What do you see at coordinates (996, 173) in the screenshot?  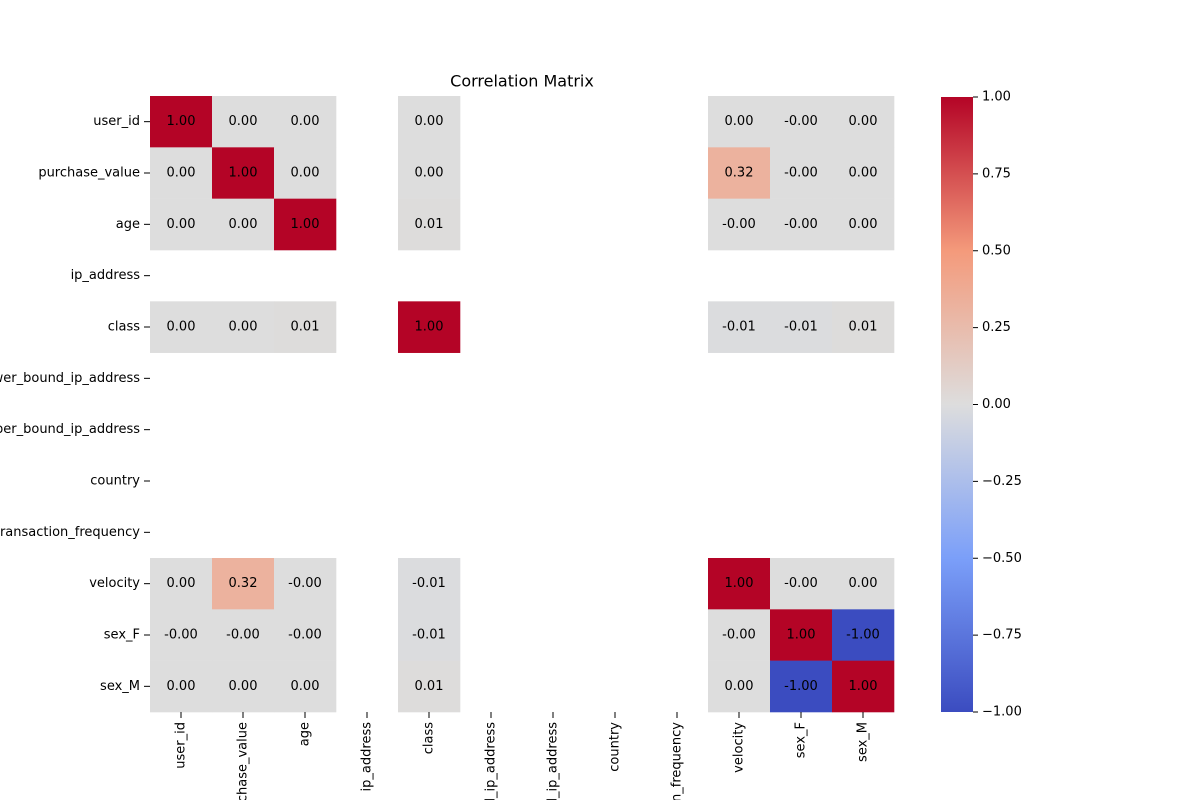 I see `colorbar-tick-label: 0.75` at bounding box center [996, 173].